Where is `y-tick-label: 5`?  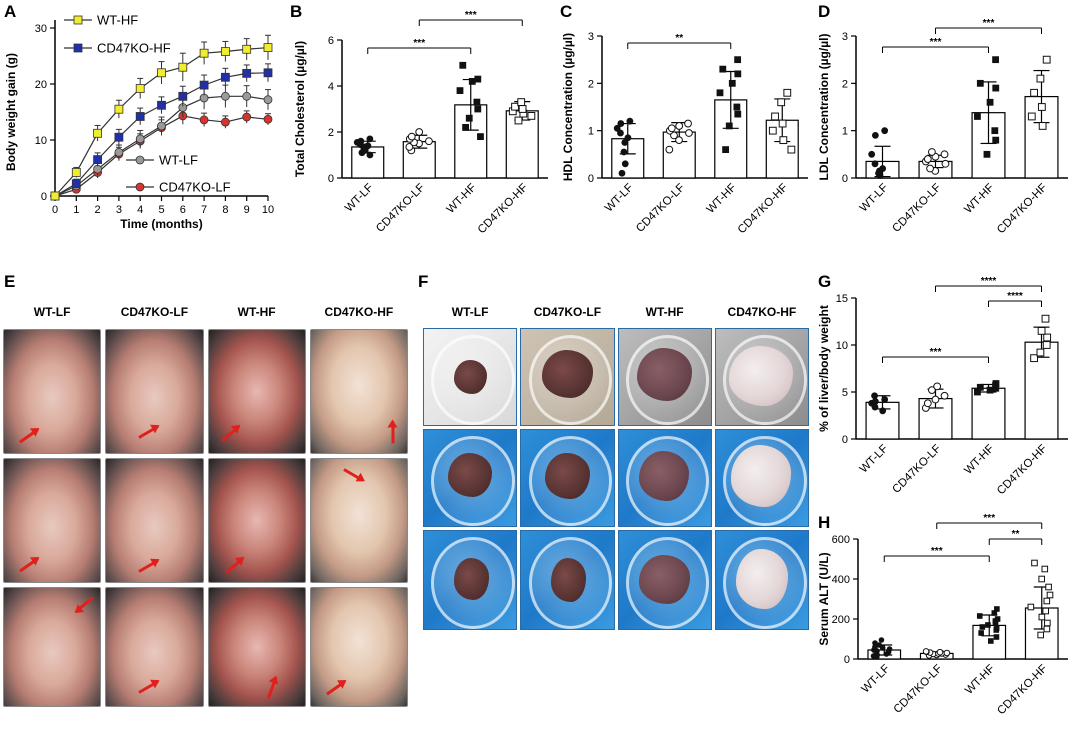
y-tick-label: 5 is located at coordinates (845, 393).